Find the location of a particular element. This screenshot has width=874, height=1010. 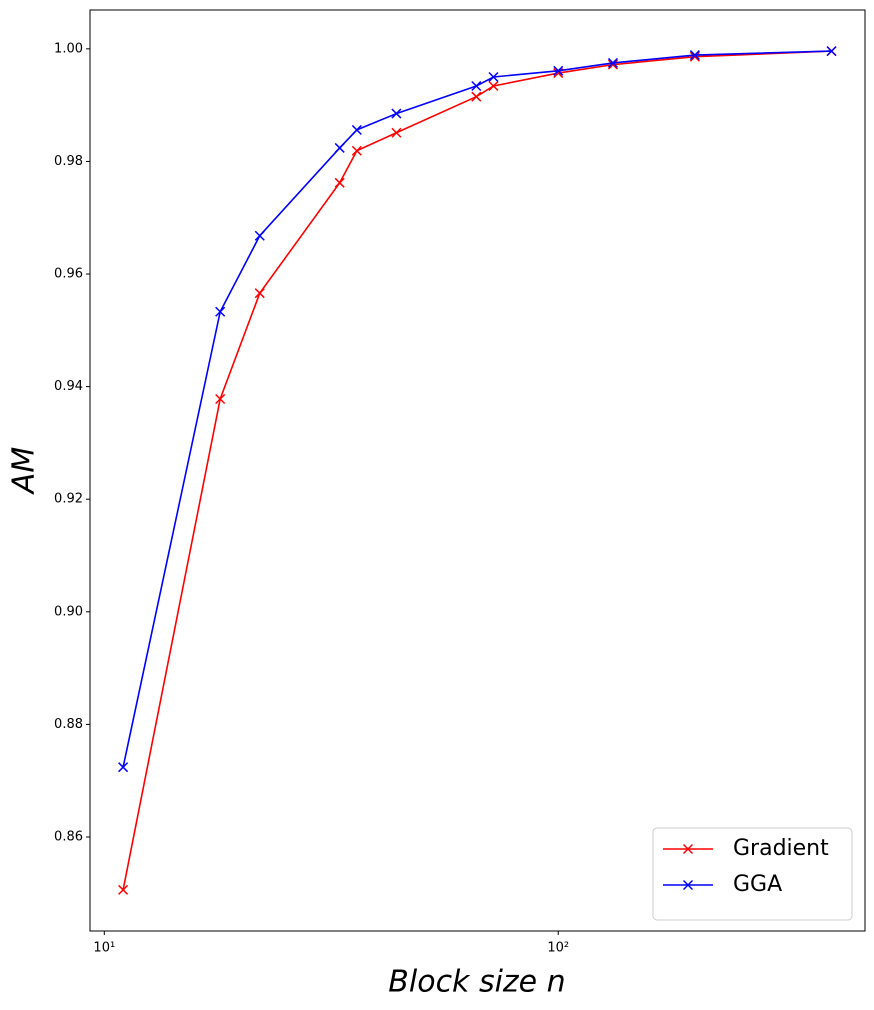

y-tick-label: 0.94 is located at coordinates (68, 386).